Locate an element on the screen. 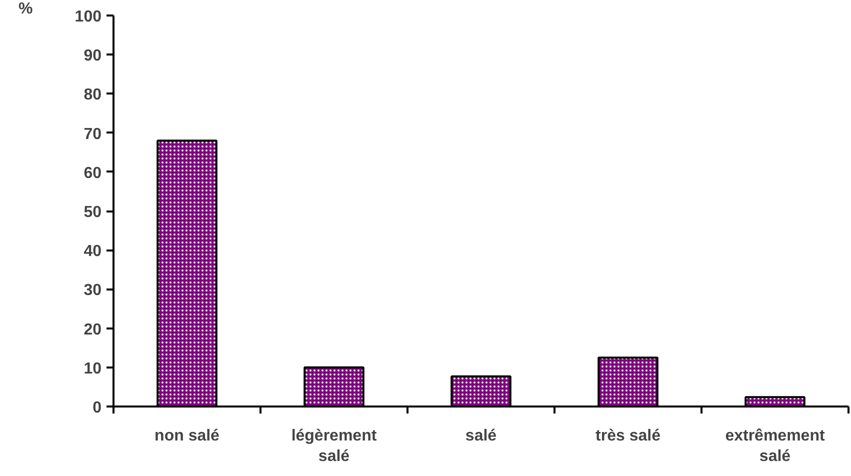 This screenshot has width=851, height=476. y-axis-title: % is located at coordinates (25, 9).